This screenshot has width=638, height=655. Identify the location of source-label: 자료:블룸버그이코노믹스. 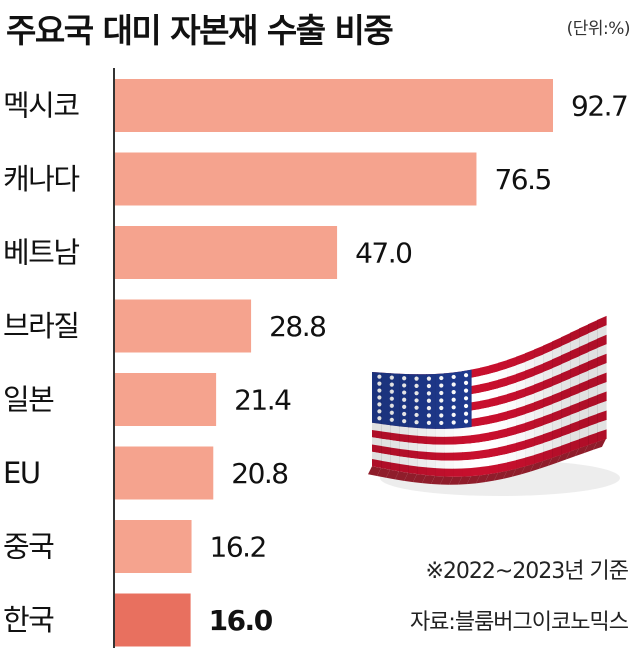
(519, 622).